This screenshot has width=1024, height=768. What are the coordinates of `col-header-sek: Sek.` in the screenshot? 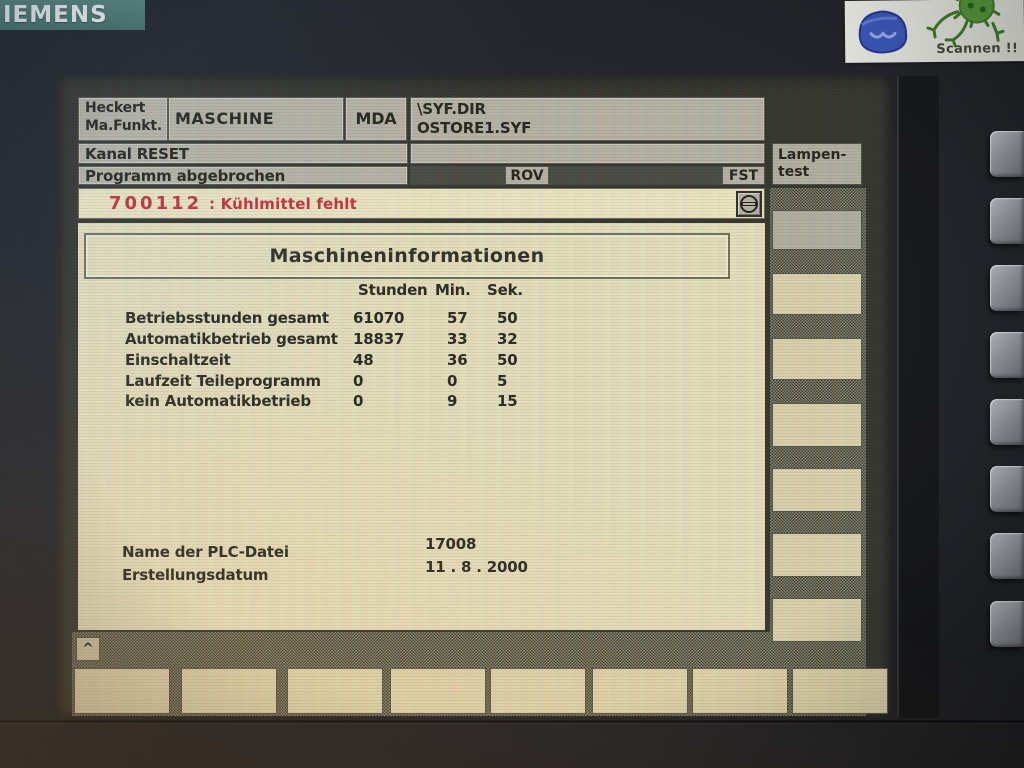 It's located at (505, 290).